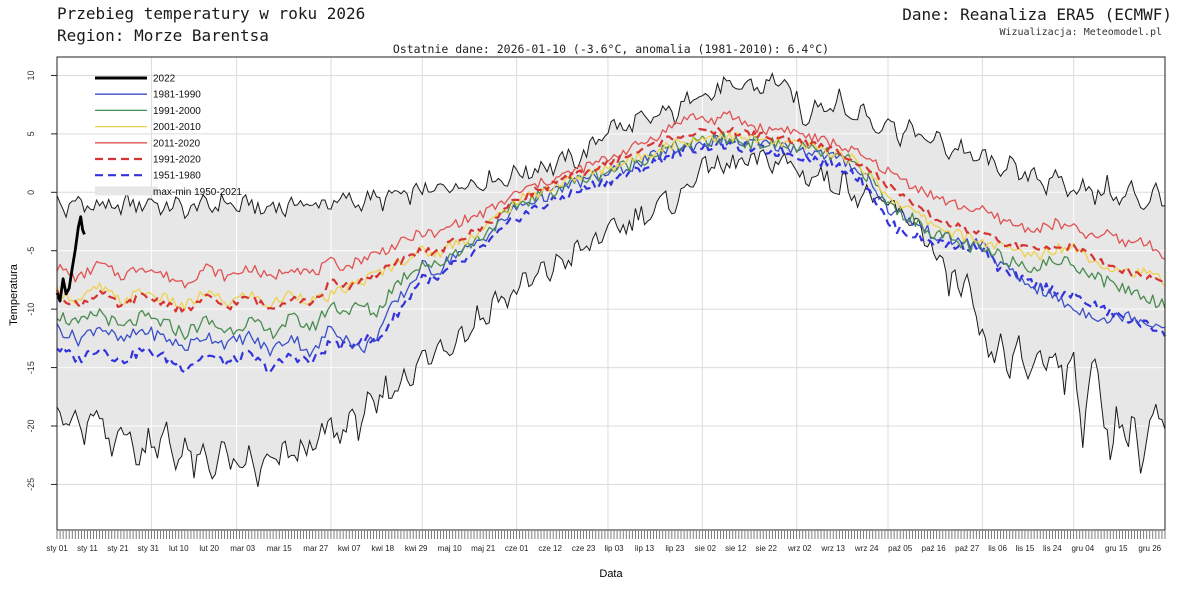 This screenshot has height=600, width=1200. Describe the element at coordinates (31, 192) in the screenshot. I see `y-tick-label: 0` at that location.